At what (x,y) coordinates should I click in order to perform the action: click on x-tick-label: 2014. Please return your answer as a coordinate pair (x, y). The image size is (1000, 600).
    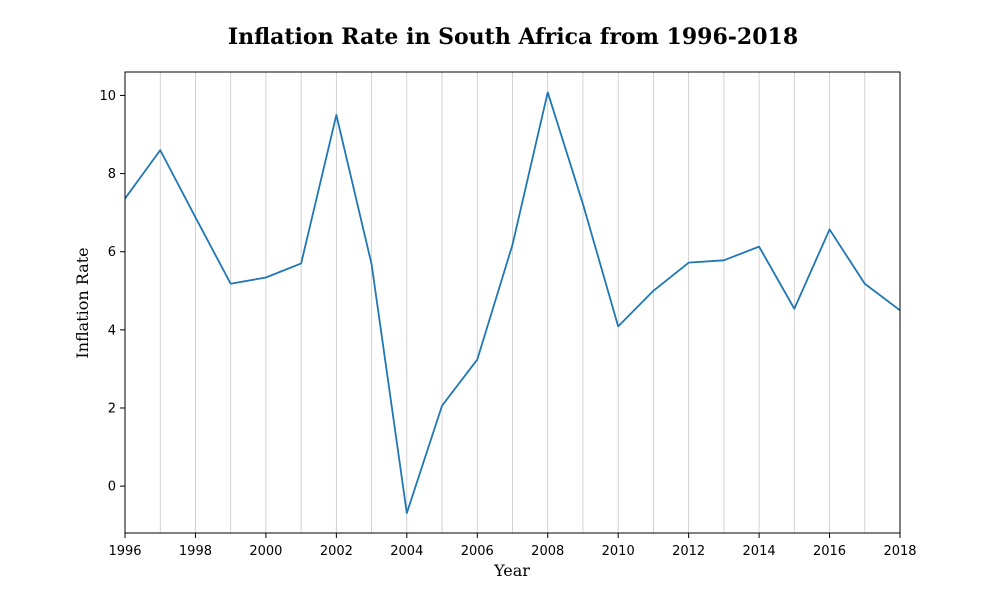
    Looking at the image, I should click on (759, 551).